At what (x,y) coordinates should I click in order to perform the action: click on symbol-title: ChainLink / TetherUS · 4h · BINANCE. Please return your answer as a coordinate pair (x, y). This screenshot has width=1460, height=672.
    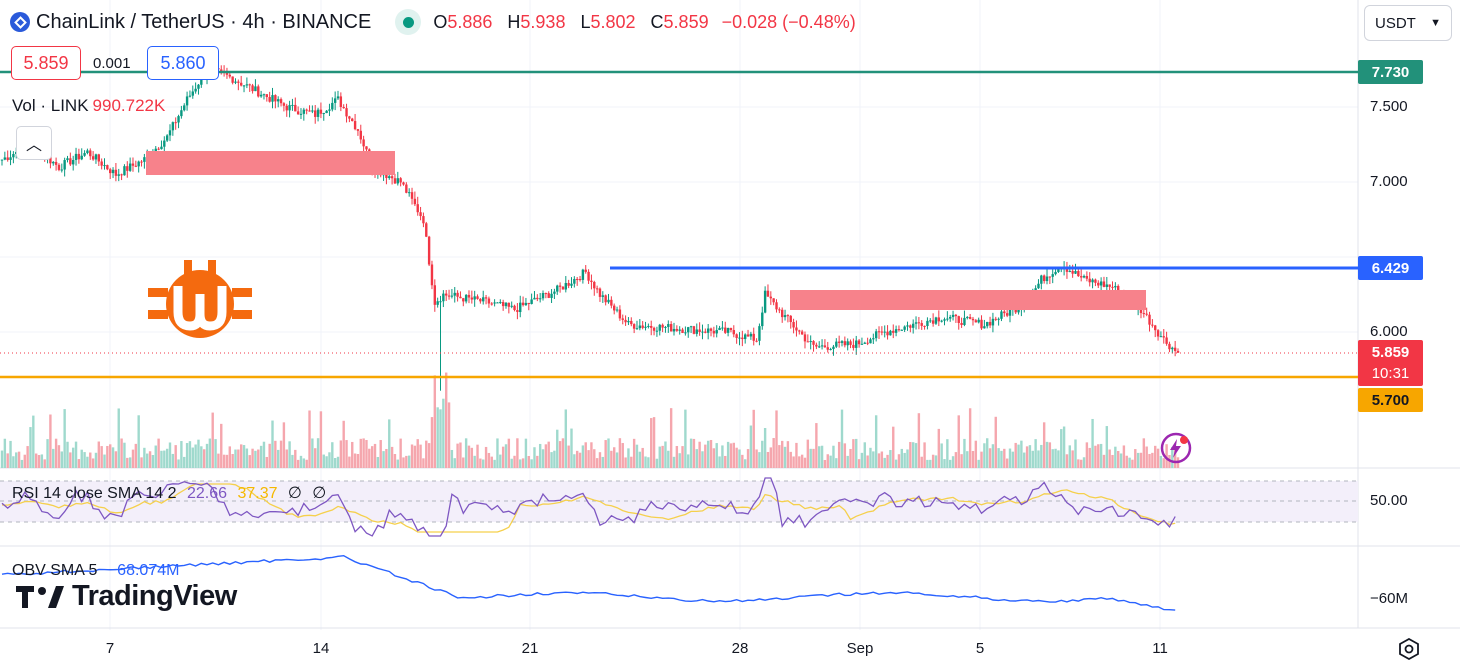
    Looking at the image, I should click on (204, 21).